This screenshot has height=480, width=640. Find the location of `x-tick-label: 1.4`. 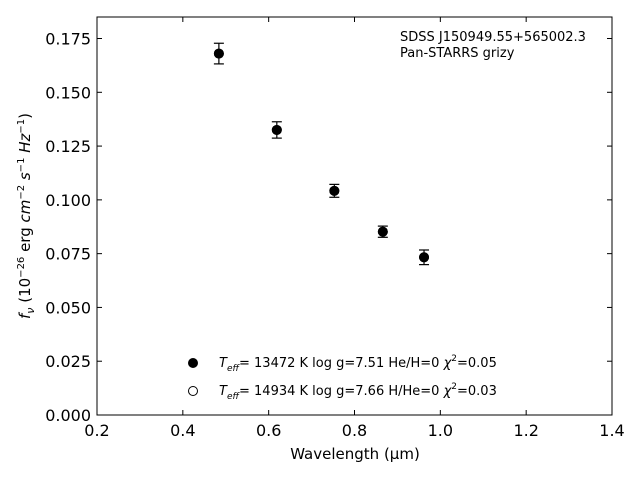

x-tick-label: 1.4 is located at coordinates (611, 430).